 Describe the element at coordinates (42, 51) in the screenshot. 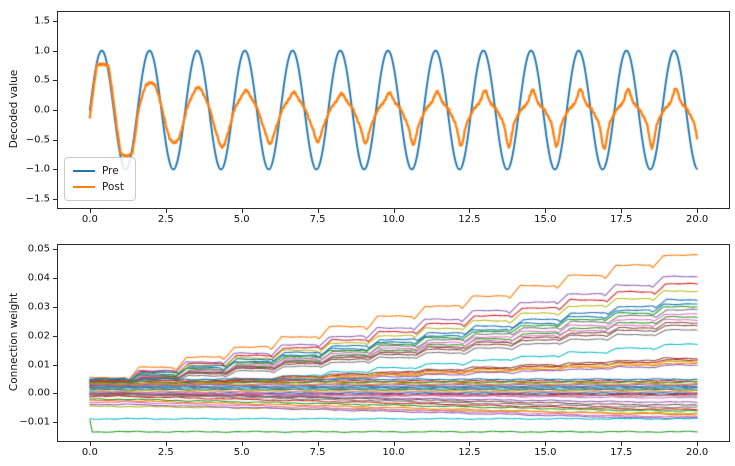

I see `y-tick-label: 1.0` at that location.